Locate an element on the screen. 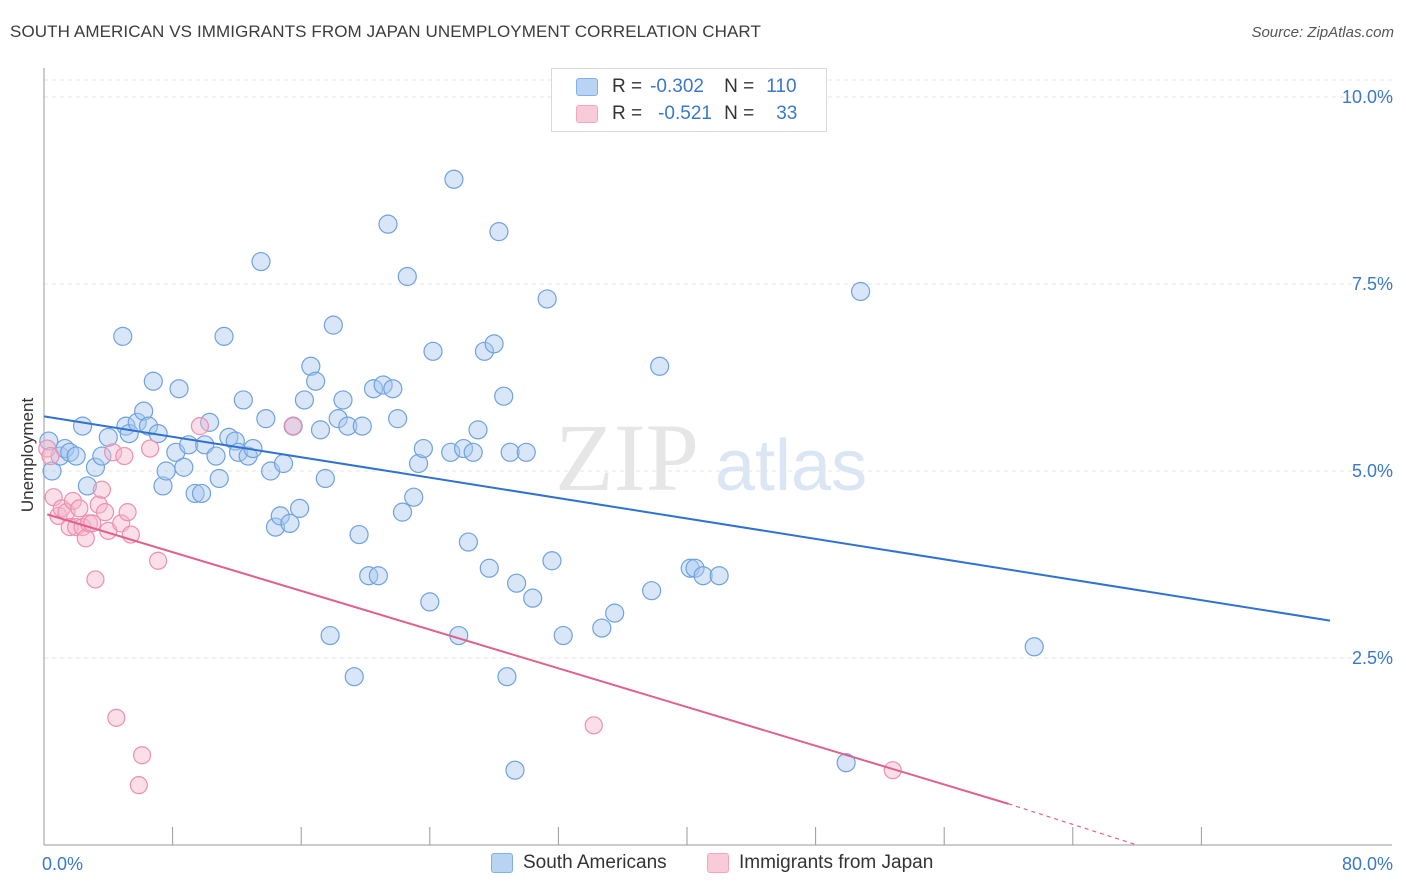 This screenshot has width=1406, height=892. y-tick-label: 2.5% is located at coordinates (1372, 658).